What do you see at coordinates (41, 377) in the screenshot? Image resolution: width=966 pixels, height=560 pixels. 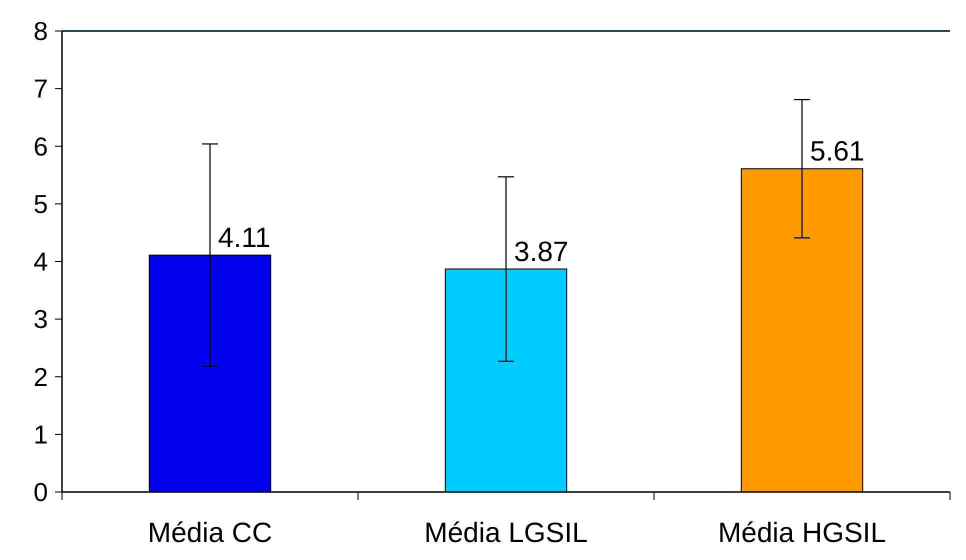 I see `y-tick-label: 2` at bounding box center [41, 377].